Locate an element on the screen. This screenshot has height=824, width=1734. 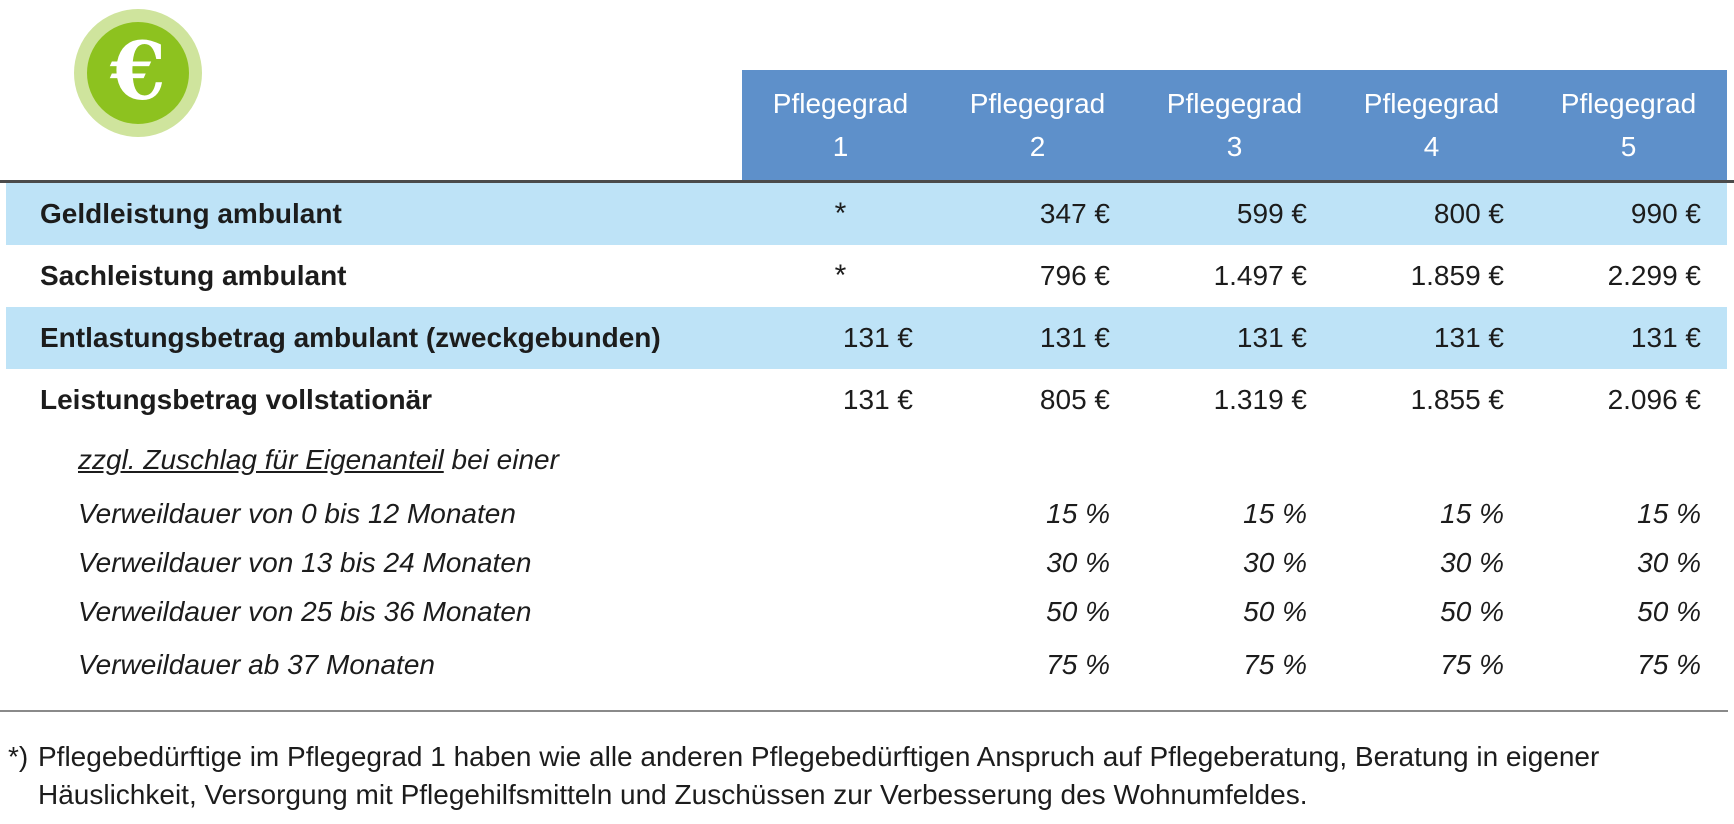
row-label: Geldleistung ambulant is located at coordinates (191, 213).